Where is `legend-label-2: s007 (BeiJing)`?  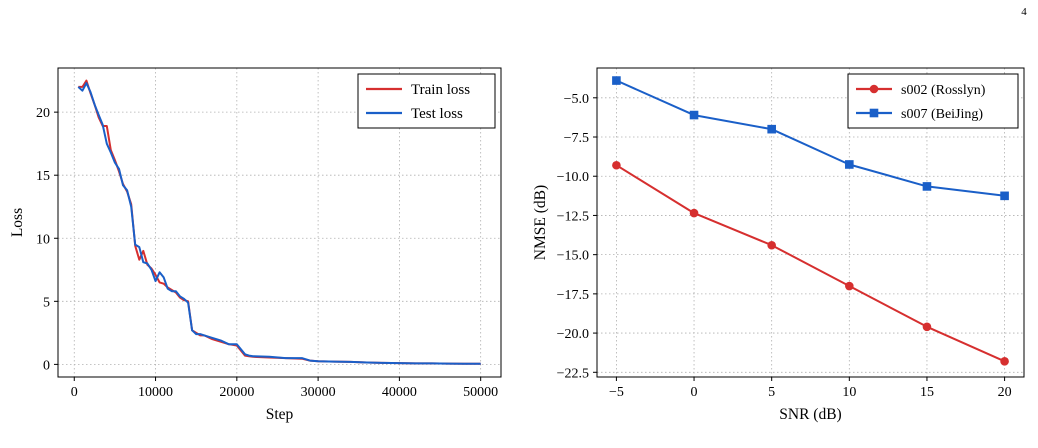 legend-label-2: s007 (BeiJing) is located at coordinates (942, 114).